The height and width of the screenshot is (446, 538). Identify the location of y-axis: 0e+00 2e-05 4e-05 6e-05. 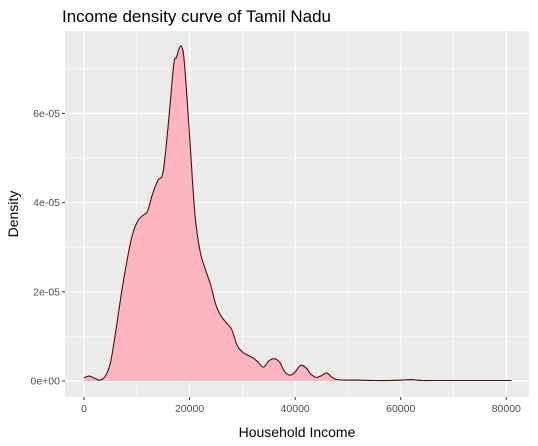
(48, 247).